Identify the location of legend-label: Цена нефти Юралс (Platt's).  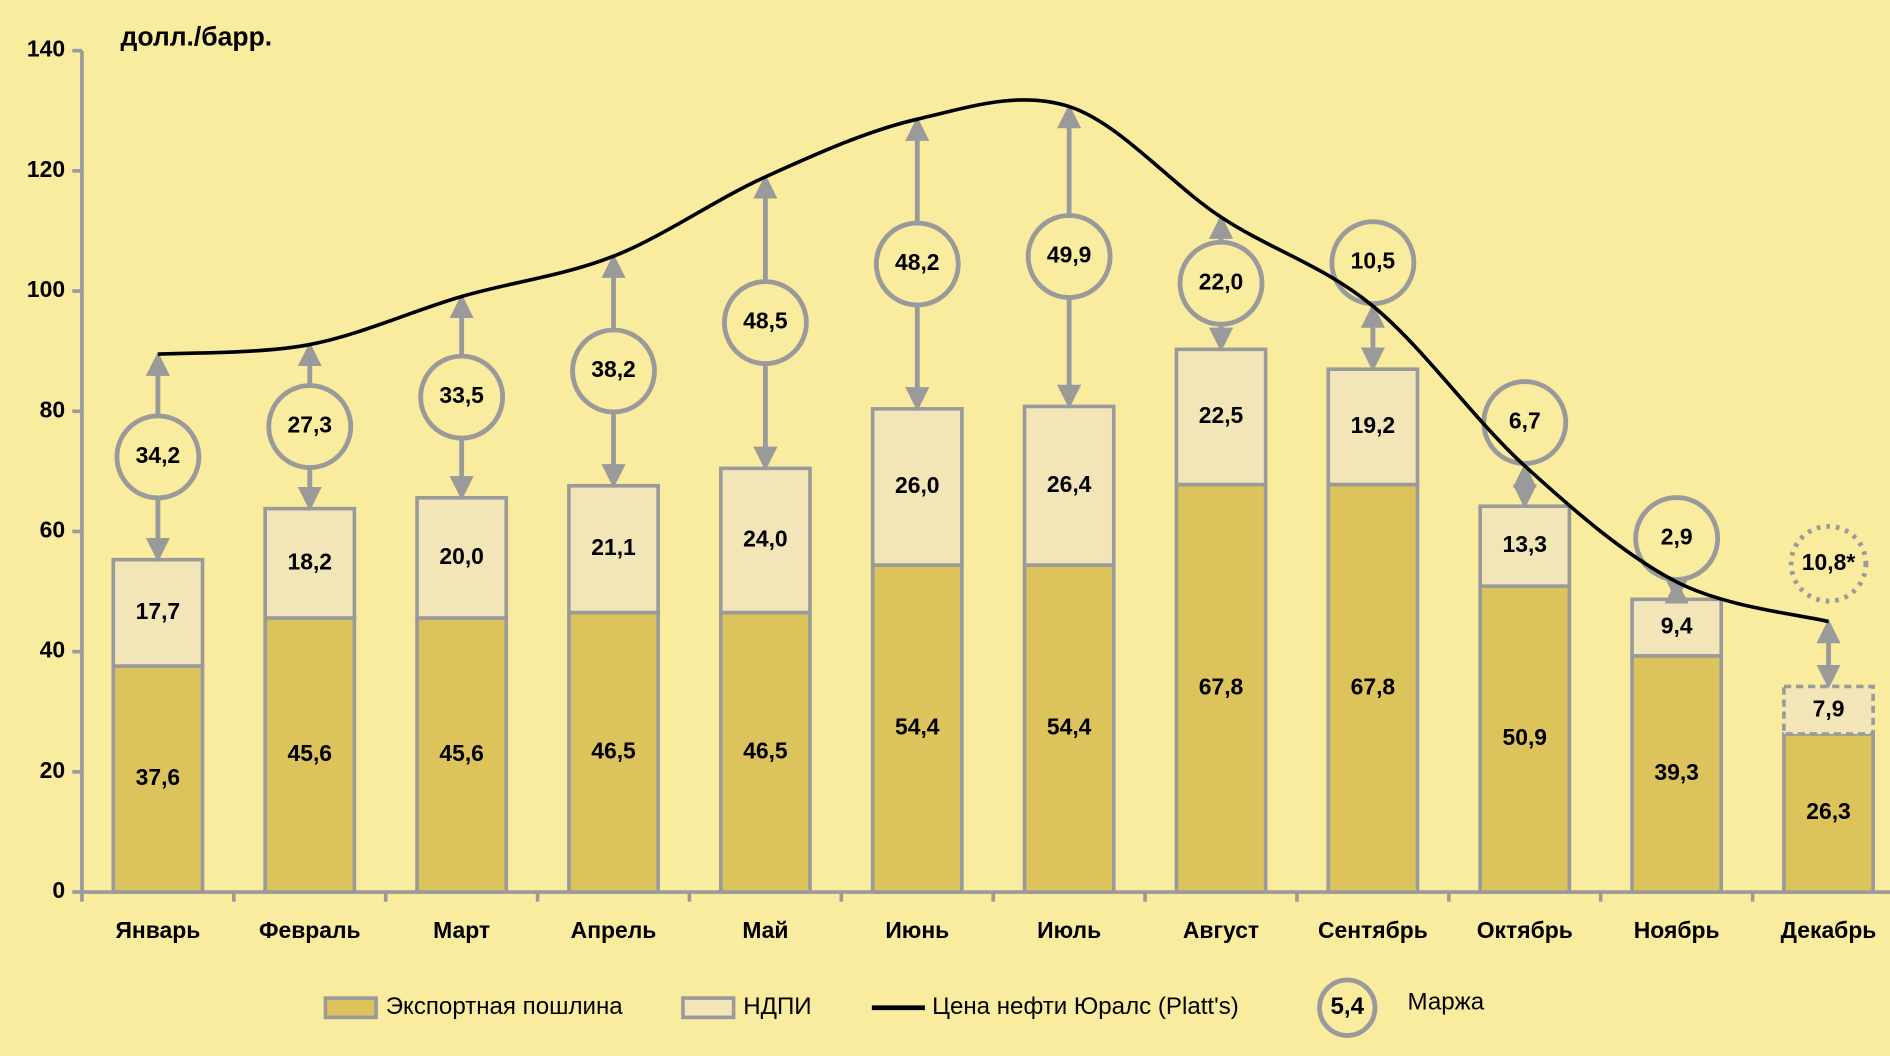
(1085, 1006).